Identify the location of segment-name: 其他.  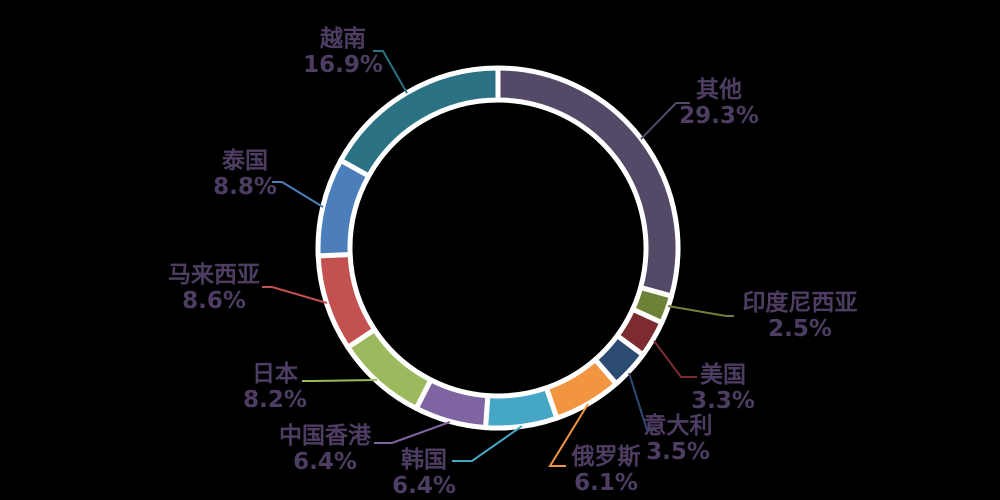
(718, 90).